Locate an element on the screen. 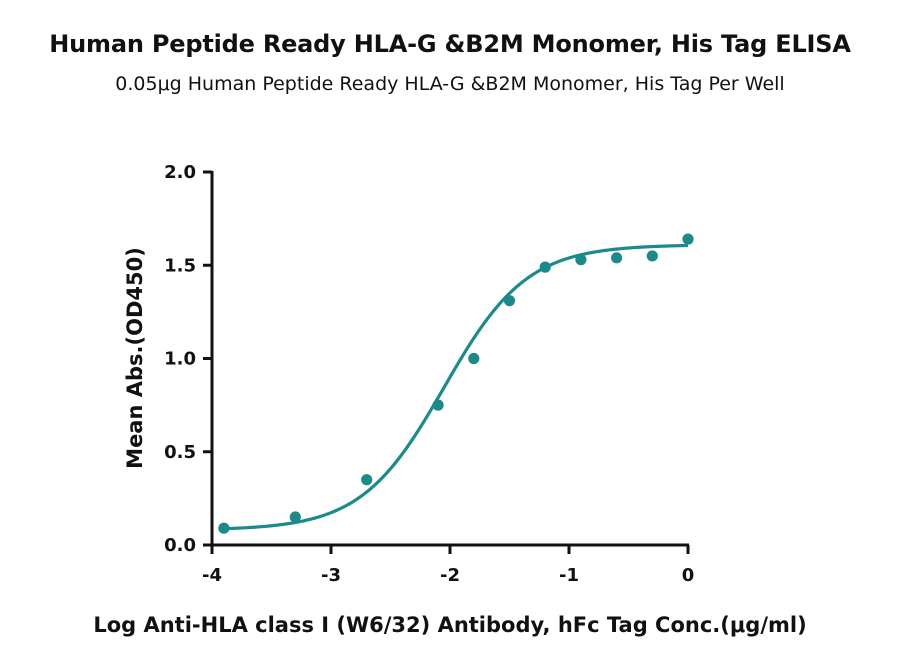 The height and width of the screenshot is (668, 900). y-tick-label: 0.5 is located at coordinates (180, 452).